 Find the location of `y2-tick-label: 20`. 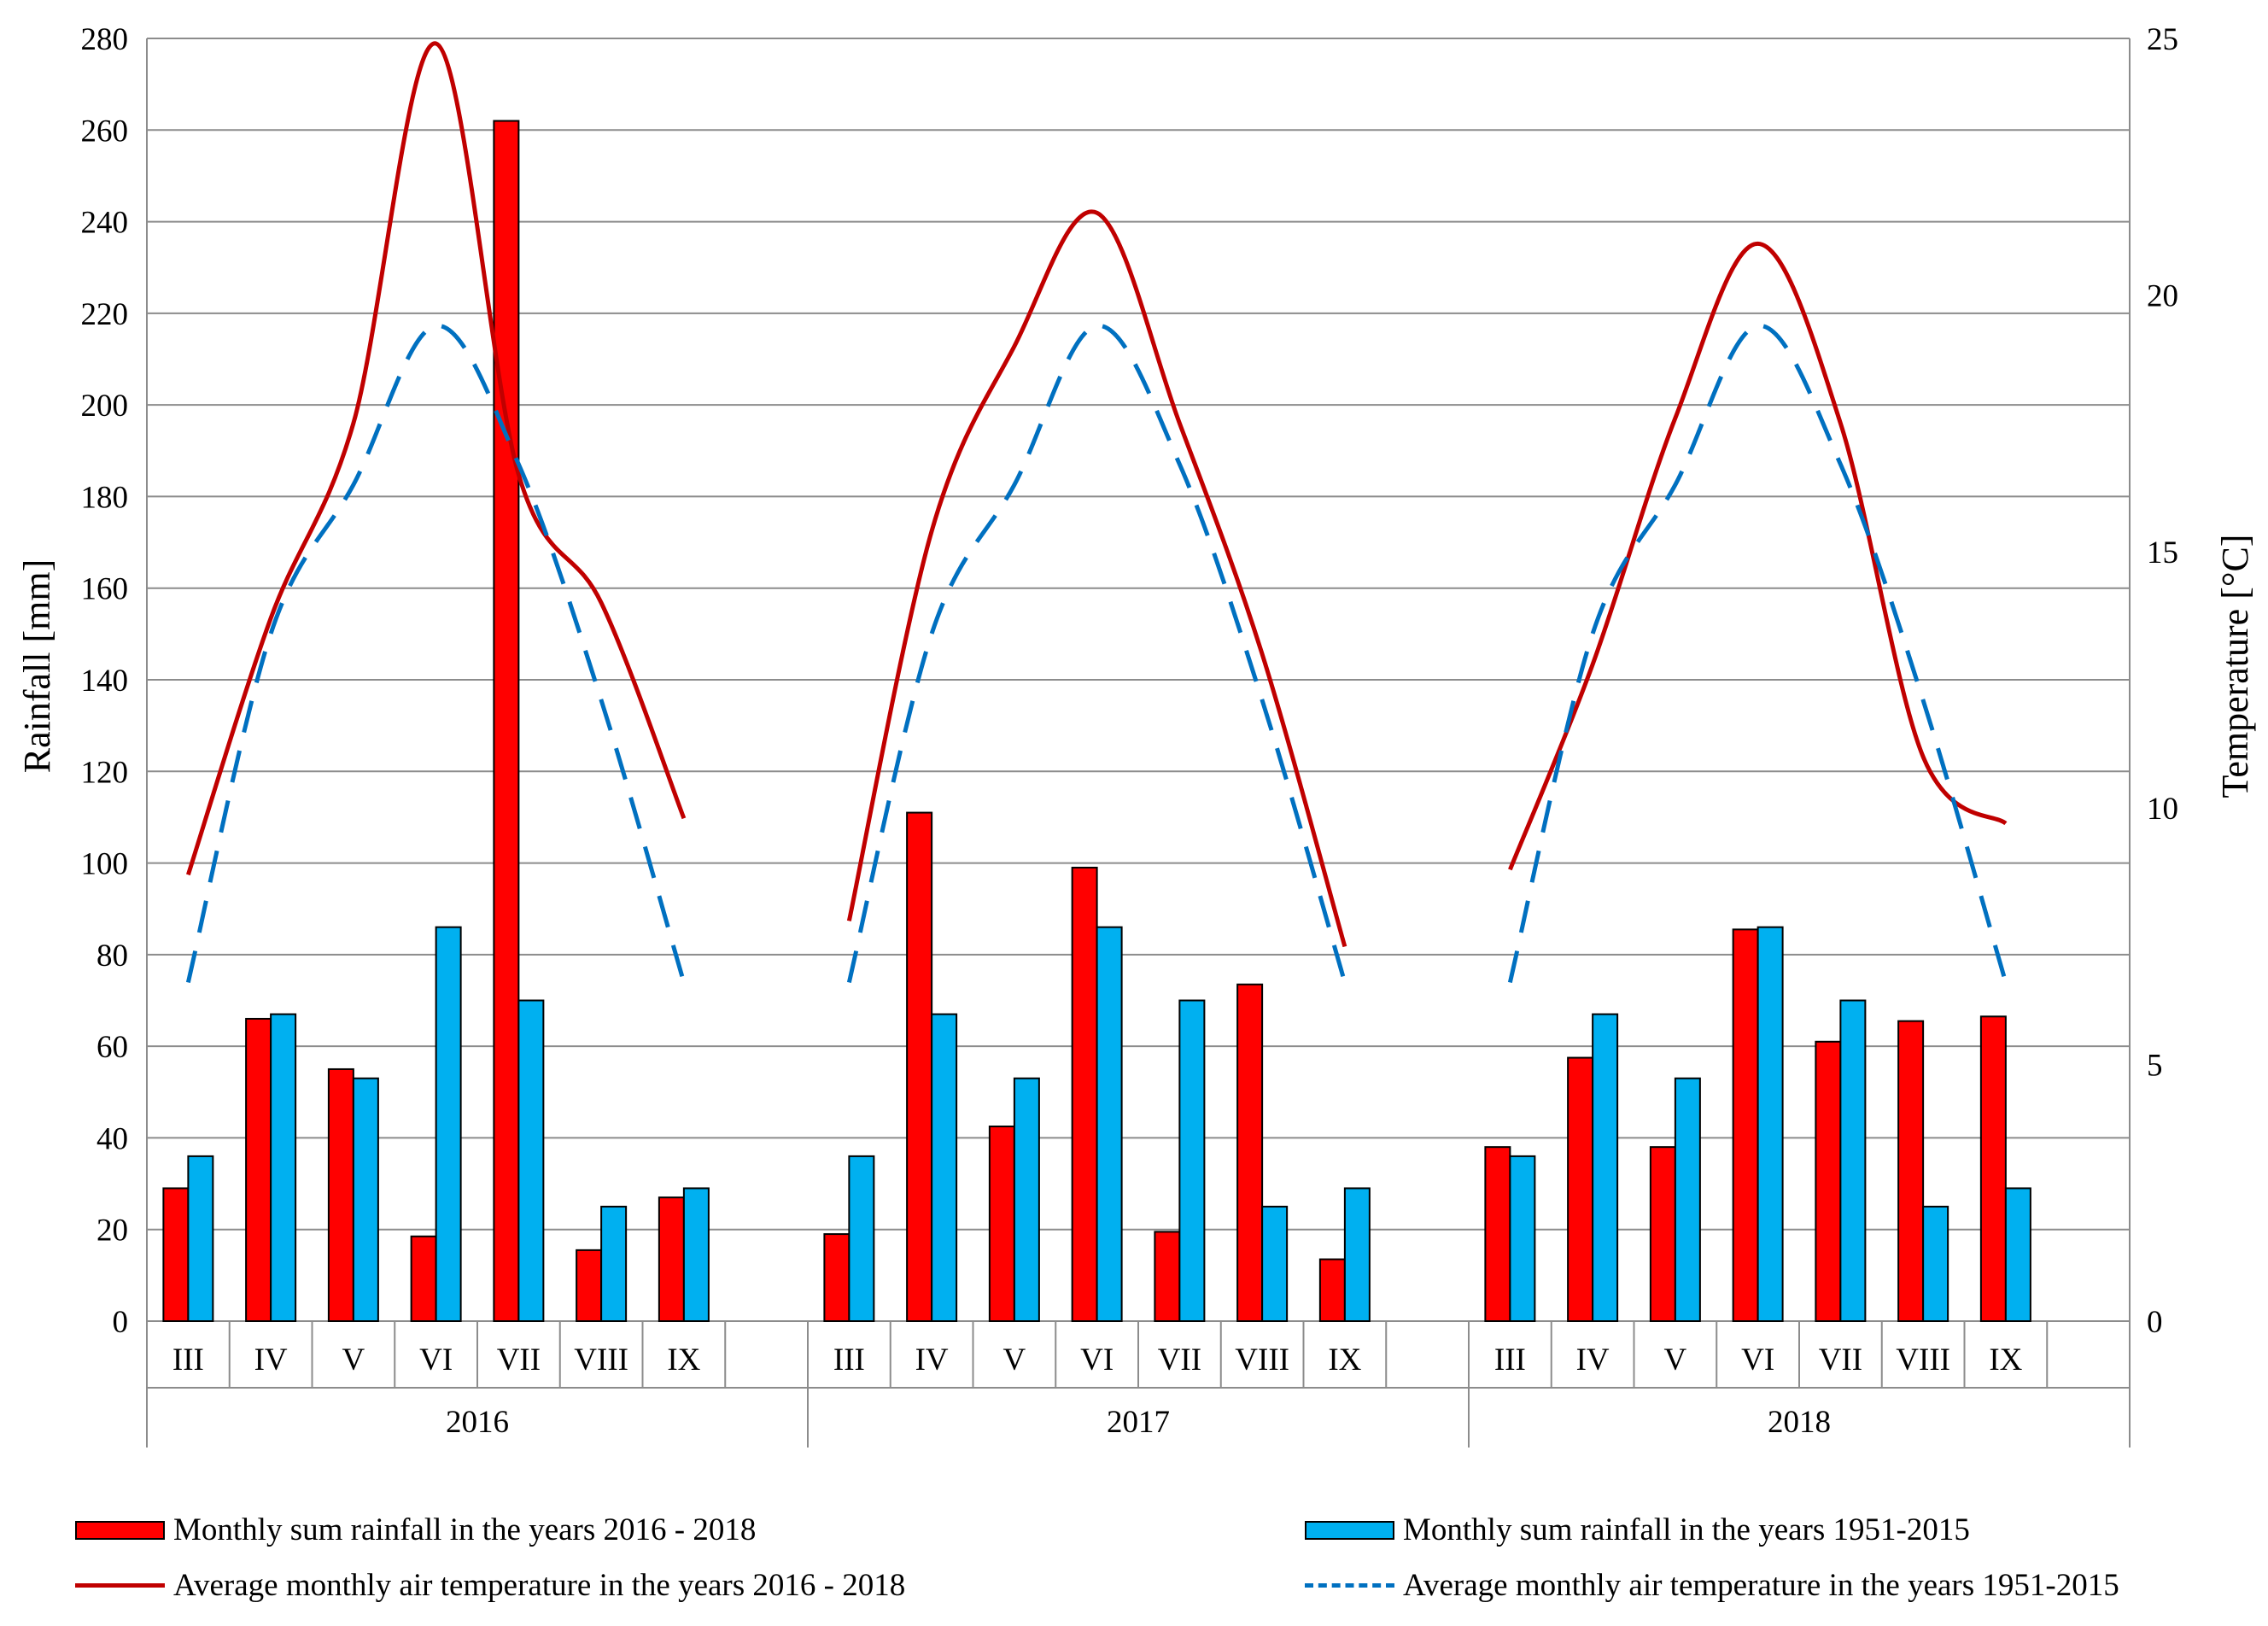

y2-tick-label: 20 is located at coordinates (2162, 295).